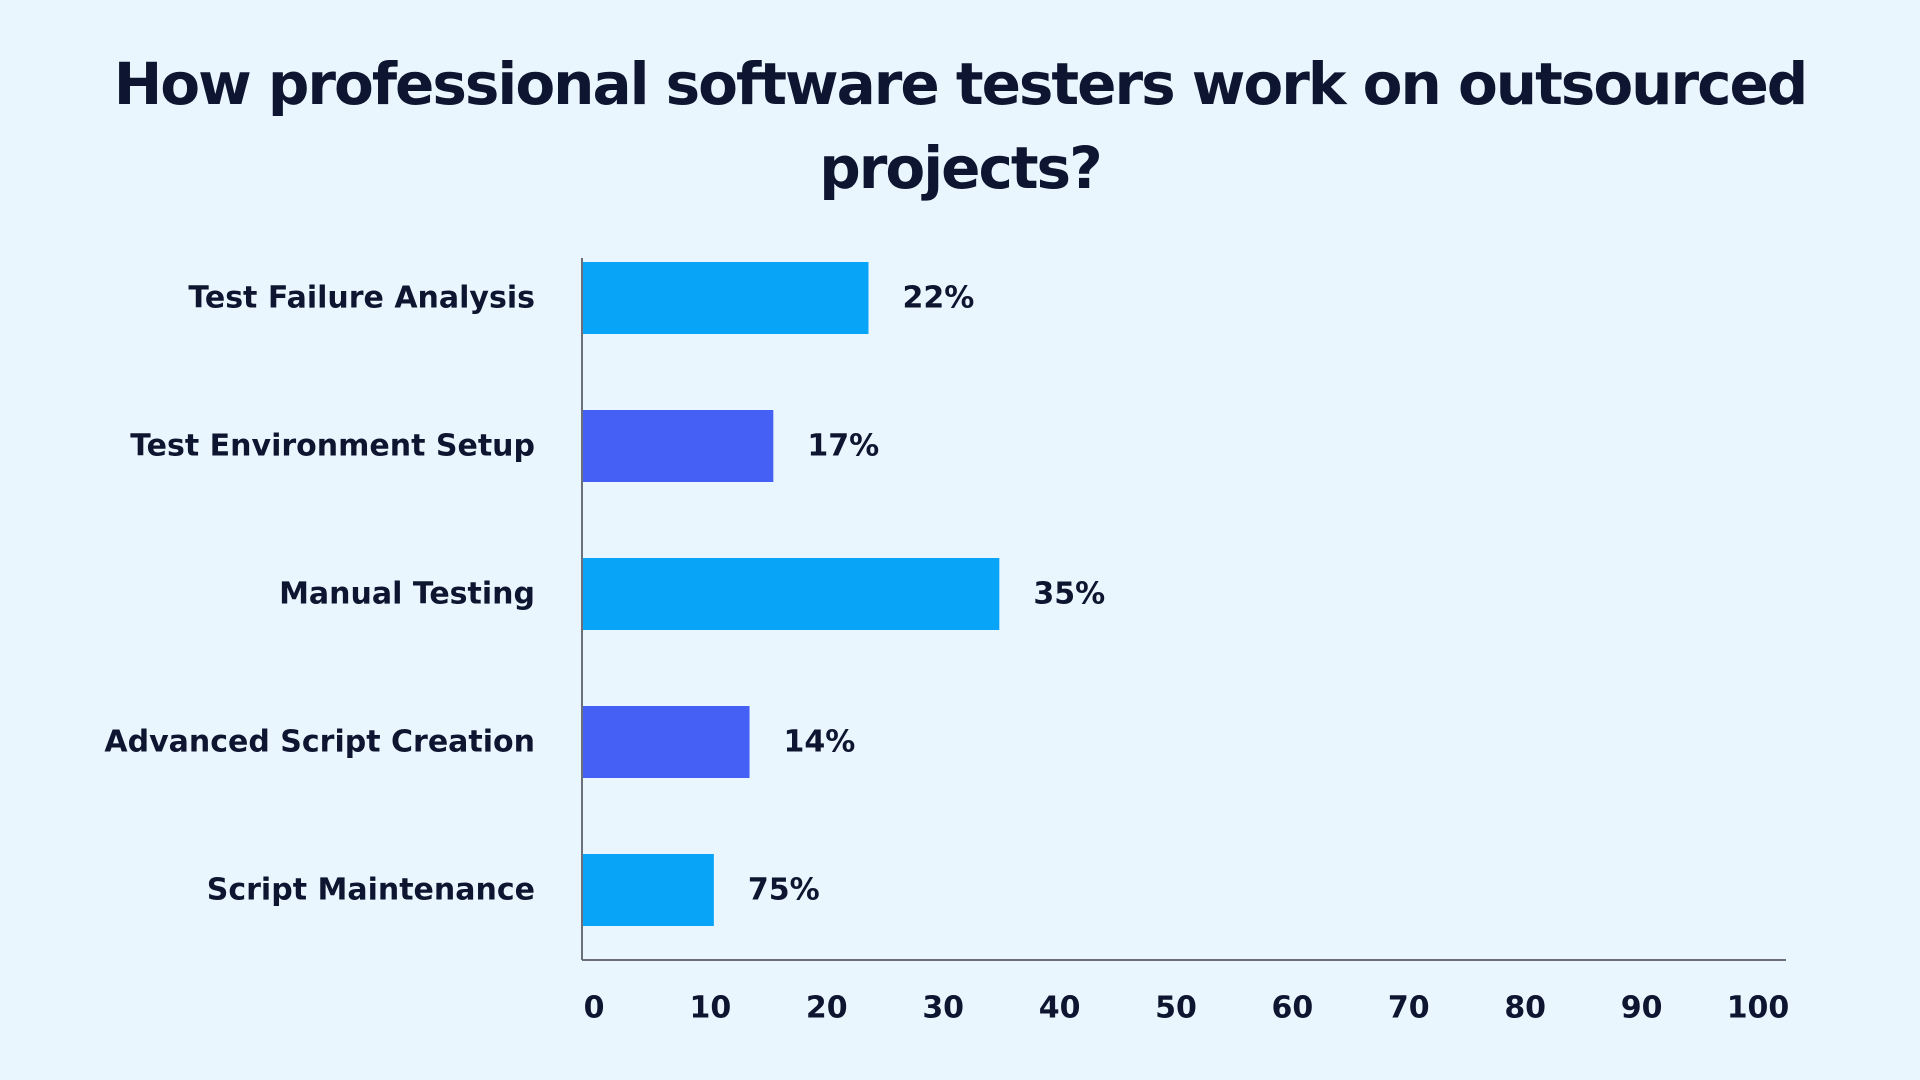 The width and height of the screenshot is (1920, 1080). I want to click on category-label: Test Environment Setup, so click(332, 446).